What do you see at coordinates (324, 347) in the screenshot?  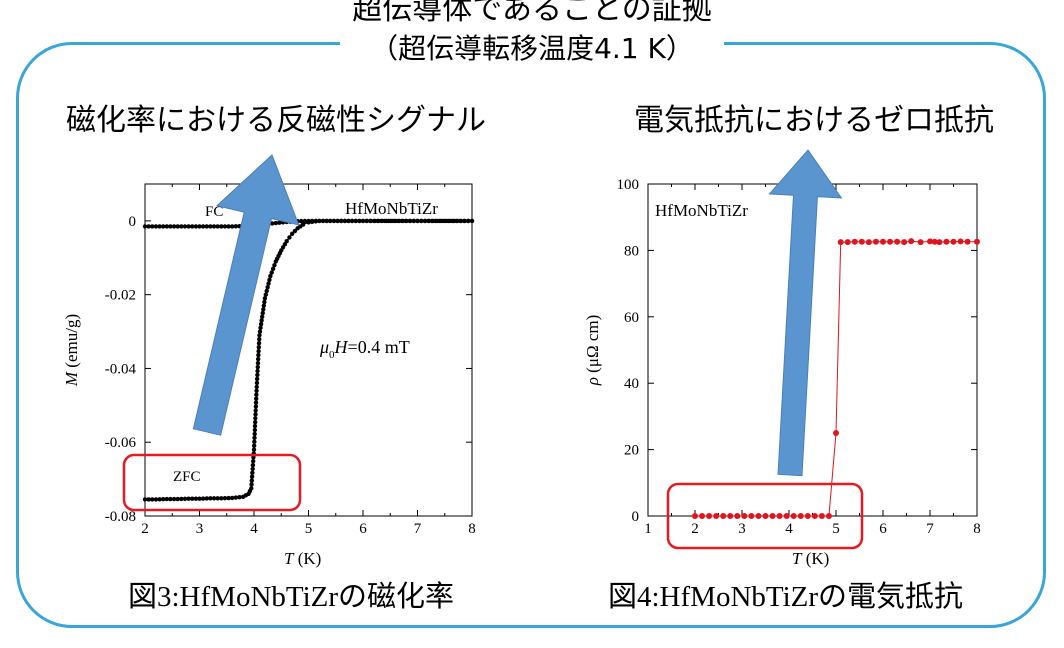 I see `field-mu: μ` at bounding box center [324, 347].